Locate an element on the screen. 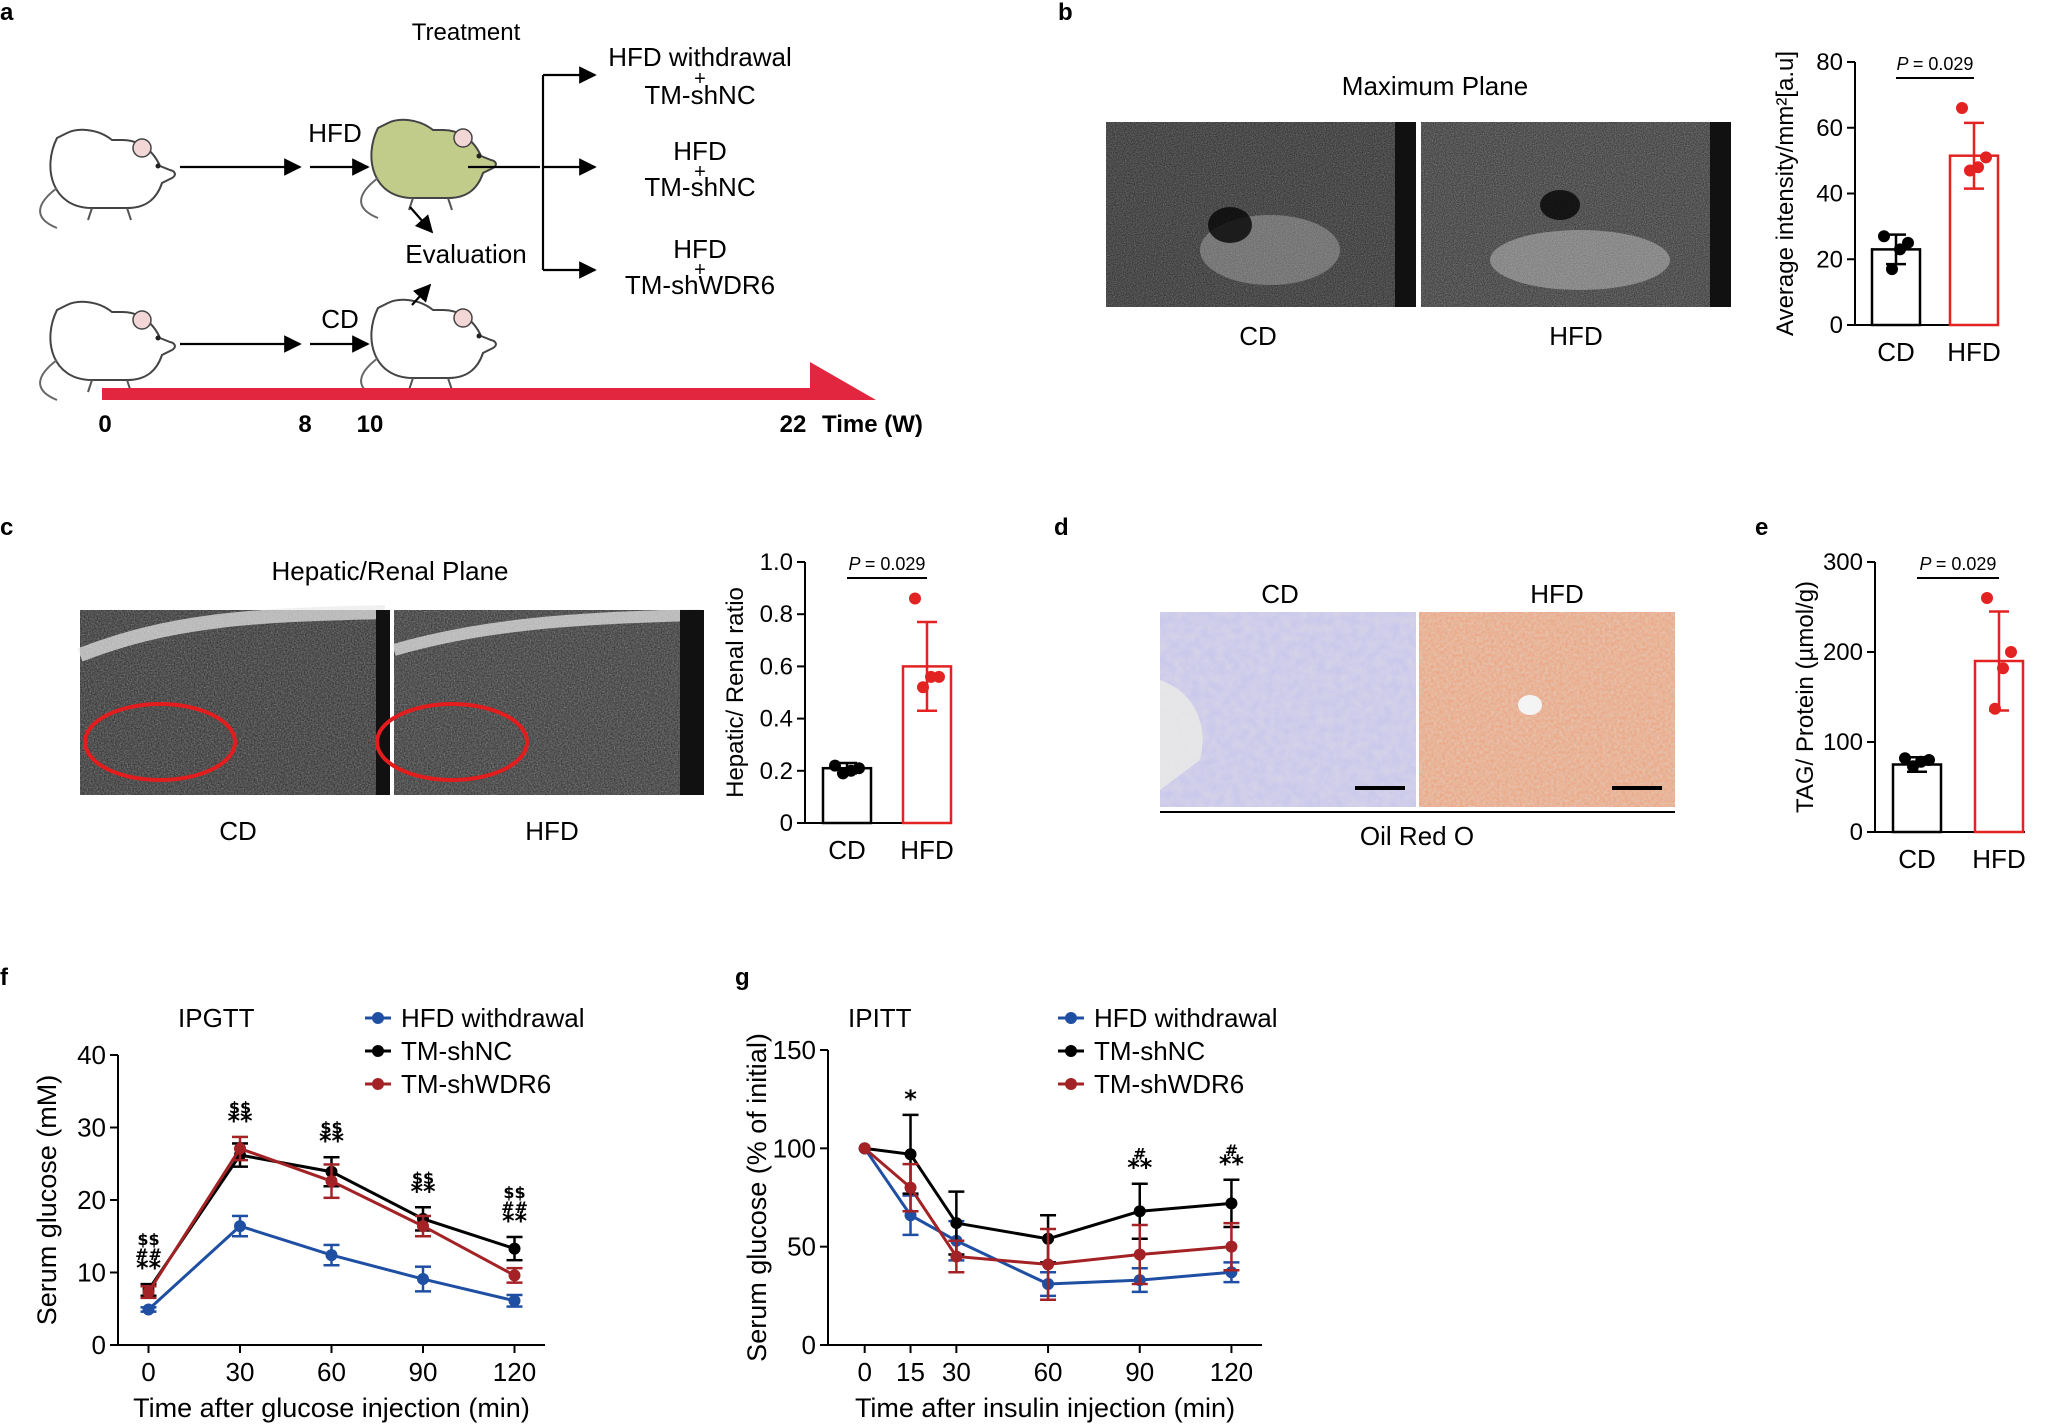  panel-b-image-label-cd: CD is located at coordinates (1258, 336).